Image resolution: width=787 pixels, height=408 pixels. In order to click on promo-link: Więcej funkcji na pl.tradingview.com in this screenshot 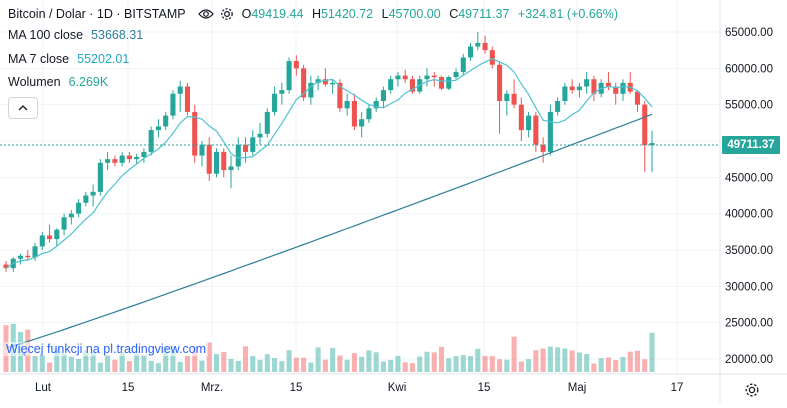, I will do `click(106, 349)`.